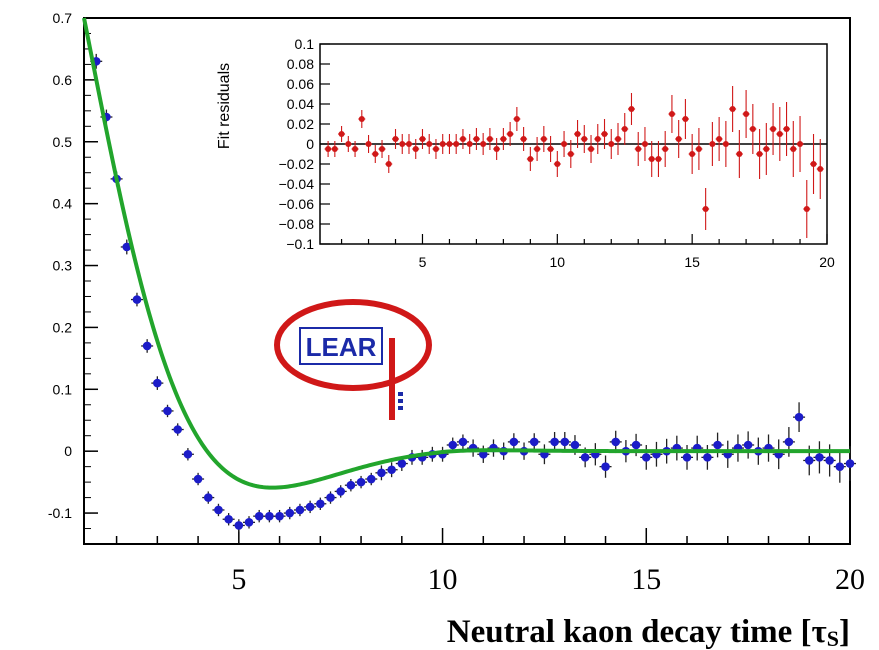  Describe the element at coordinates (692, 262) in the screenshot. I see `inset-x-tick-label: 15` at that location.